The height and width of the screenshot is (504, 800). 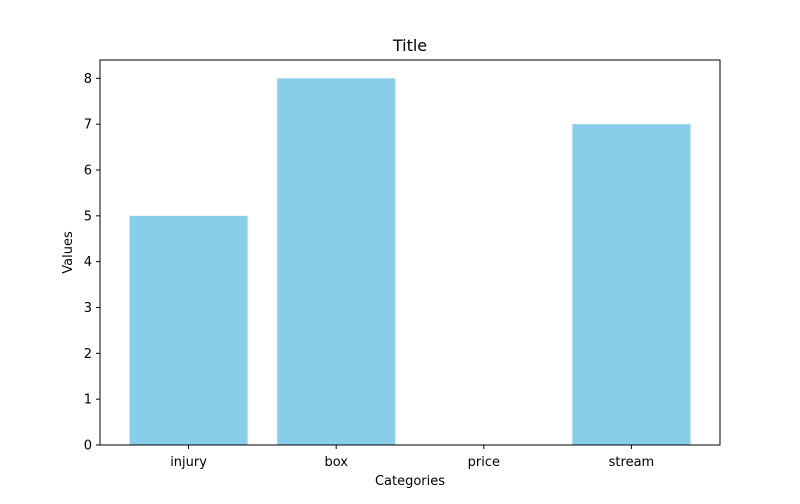 I want to click on y-tick-label: 8, so click(x=88, y=79).